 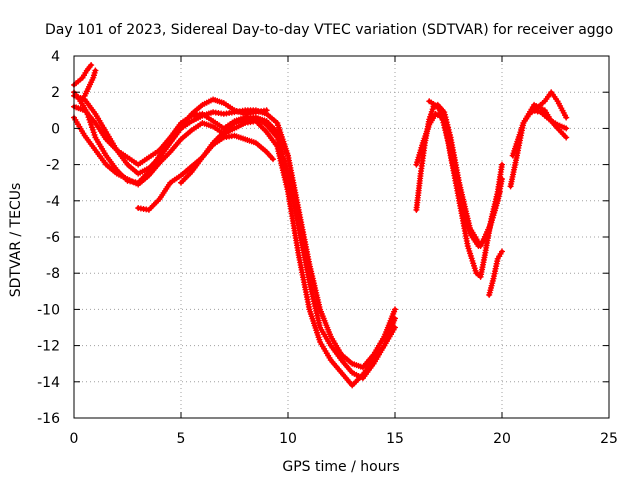 I want to click on y-tick-label: -16, so click(x=48, y=419).